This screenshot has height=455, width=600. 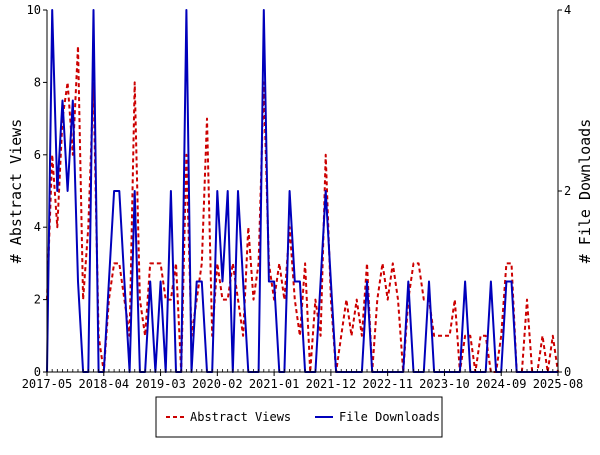 What do you see at coordinates (37, 155) in the screenshot?
I see `y-tick-label: 6` at bounding box center [37, 155].